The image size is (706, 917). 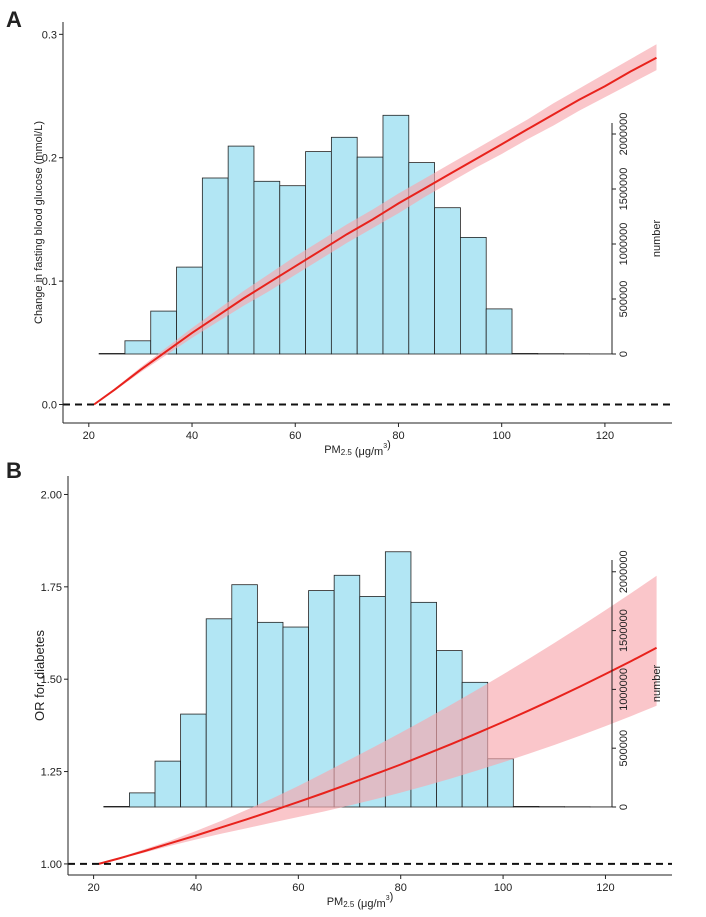 What do you see at coordinates (49, 405) in the screenshot?
I see `y-tick-label: 0.0` at bounding box center [49, 405].